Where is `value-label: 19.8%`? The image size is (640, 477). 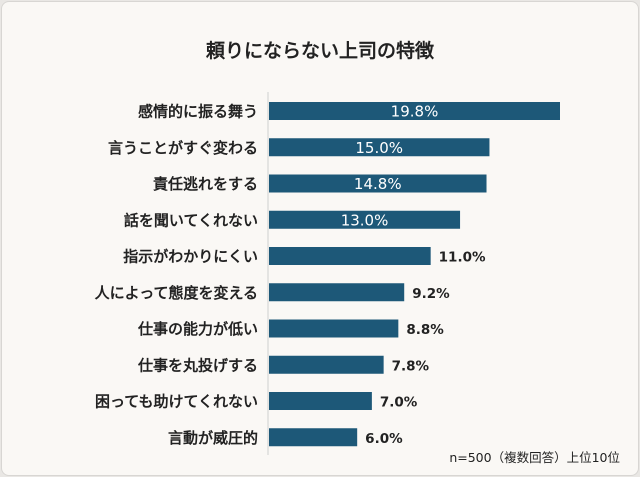
value-label: 19.8% is located at coordinates (415, 112).